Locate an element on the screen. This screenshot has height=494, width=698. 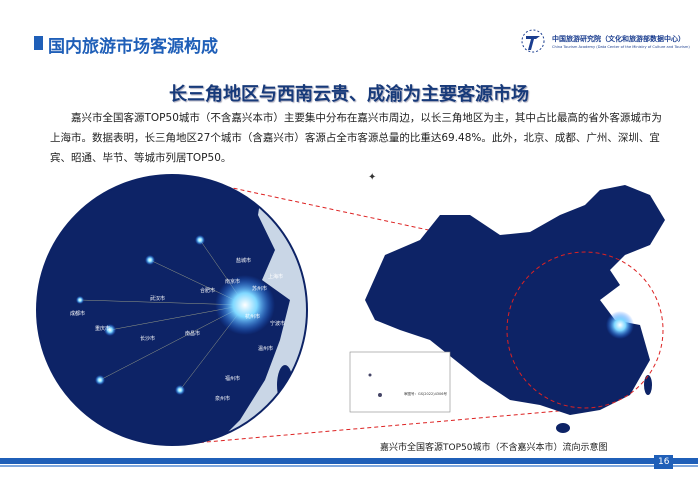
subtitle: 长三角地区与西南云贵、成渝为主要客源市场 is located at coordinates (349, 94).